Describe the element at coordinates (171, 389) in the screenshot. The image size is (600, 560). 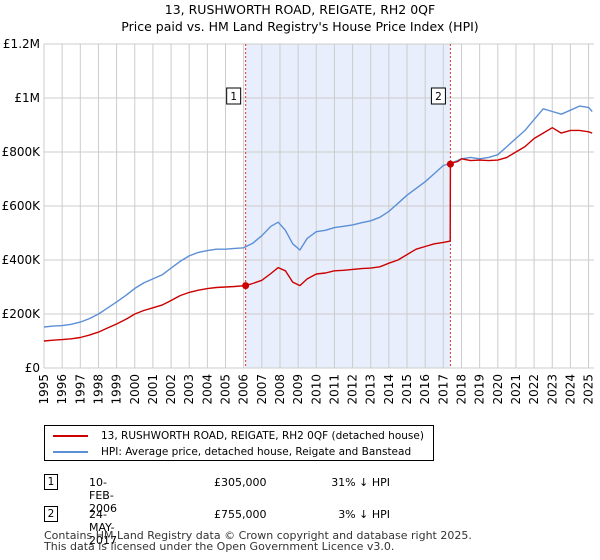
I see `x-tick-label: 2002` at that location.